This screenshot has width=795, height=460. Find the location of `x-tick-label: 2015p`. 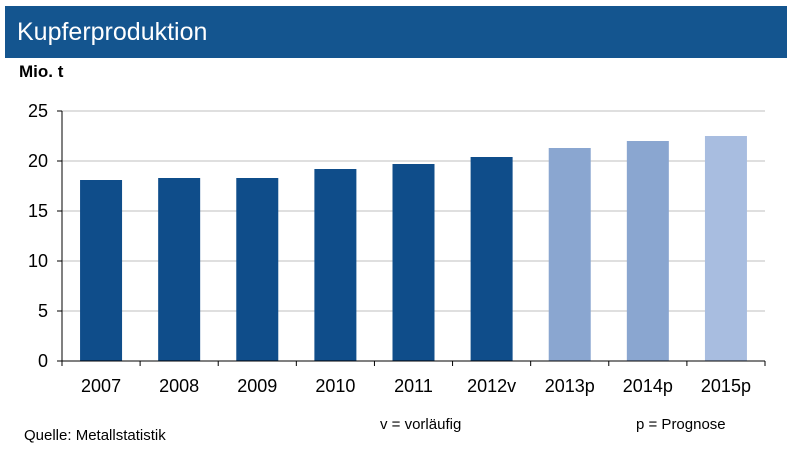

x-tick-label: 2015p is located at coordinates (726, 386).